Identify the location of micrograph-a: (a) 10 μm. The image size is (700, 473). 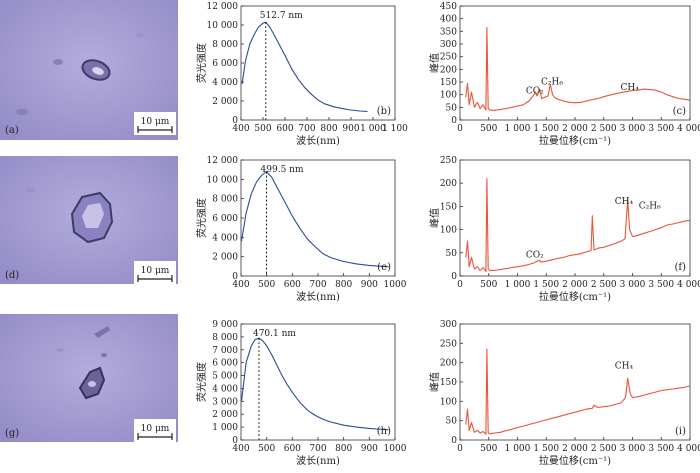
(89, 70).